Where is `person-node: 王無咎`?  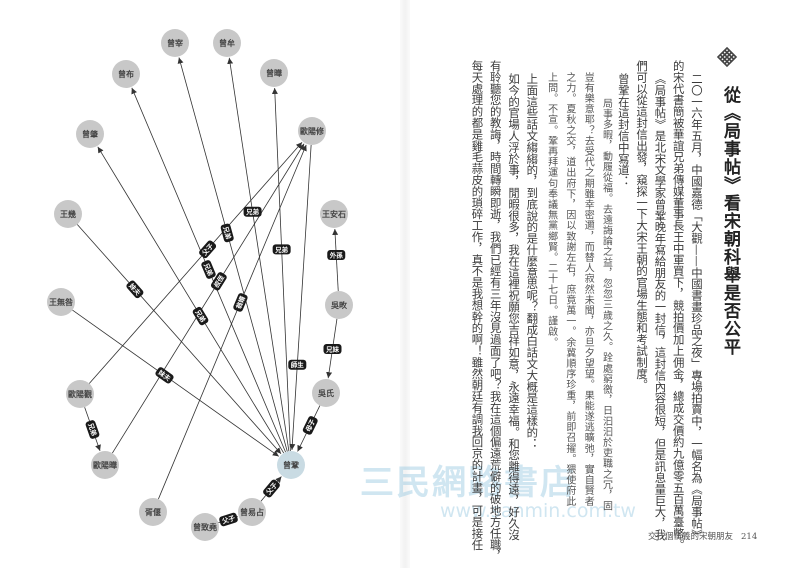 person-node: 王無咎 is located at coordinates (61, 302).